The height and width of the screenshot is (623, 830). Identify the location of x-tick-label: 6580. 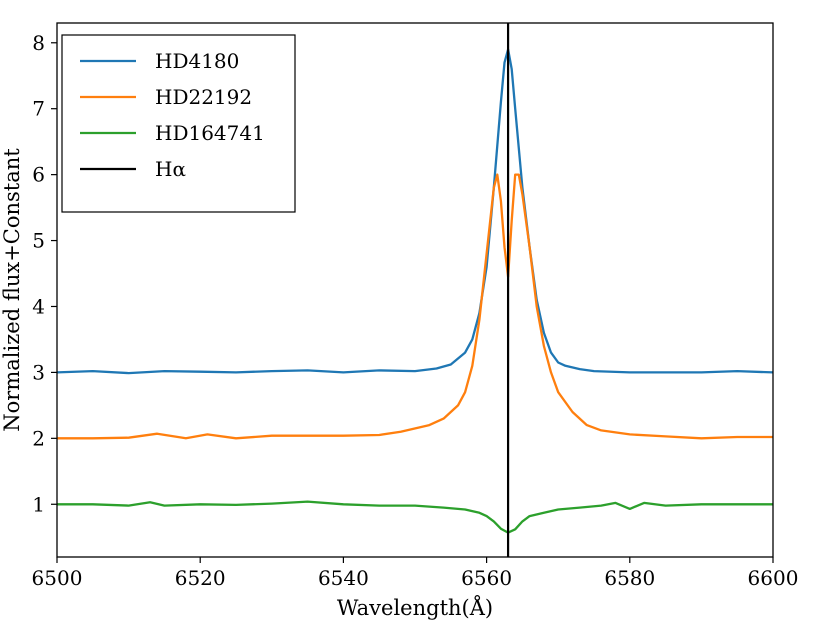
(629, 578).